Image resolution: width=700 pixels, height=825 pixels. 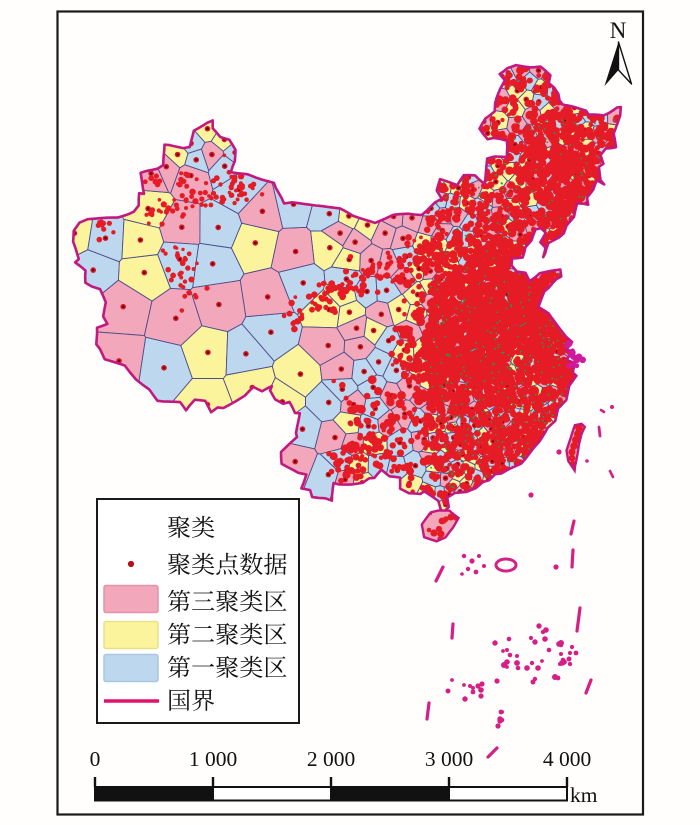 What do you see at coordinates (449, 759) in the screenshot?
I see `svg-text: 3 000` at bounding box center [449, 759].